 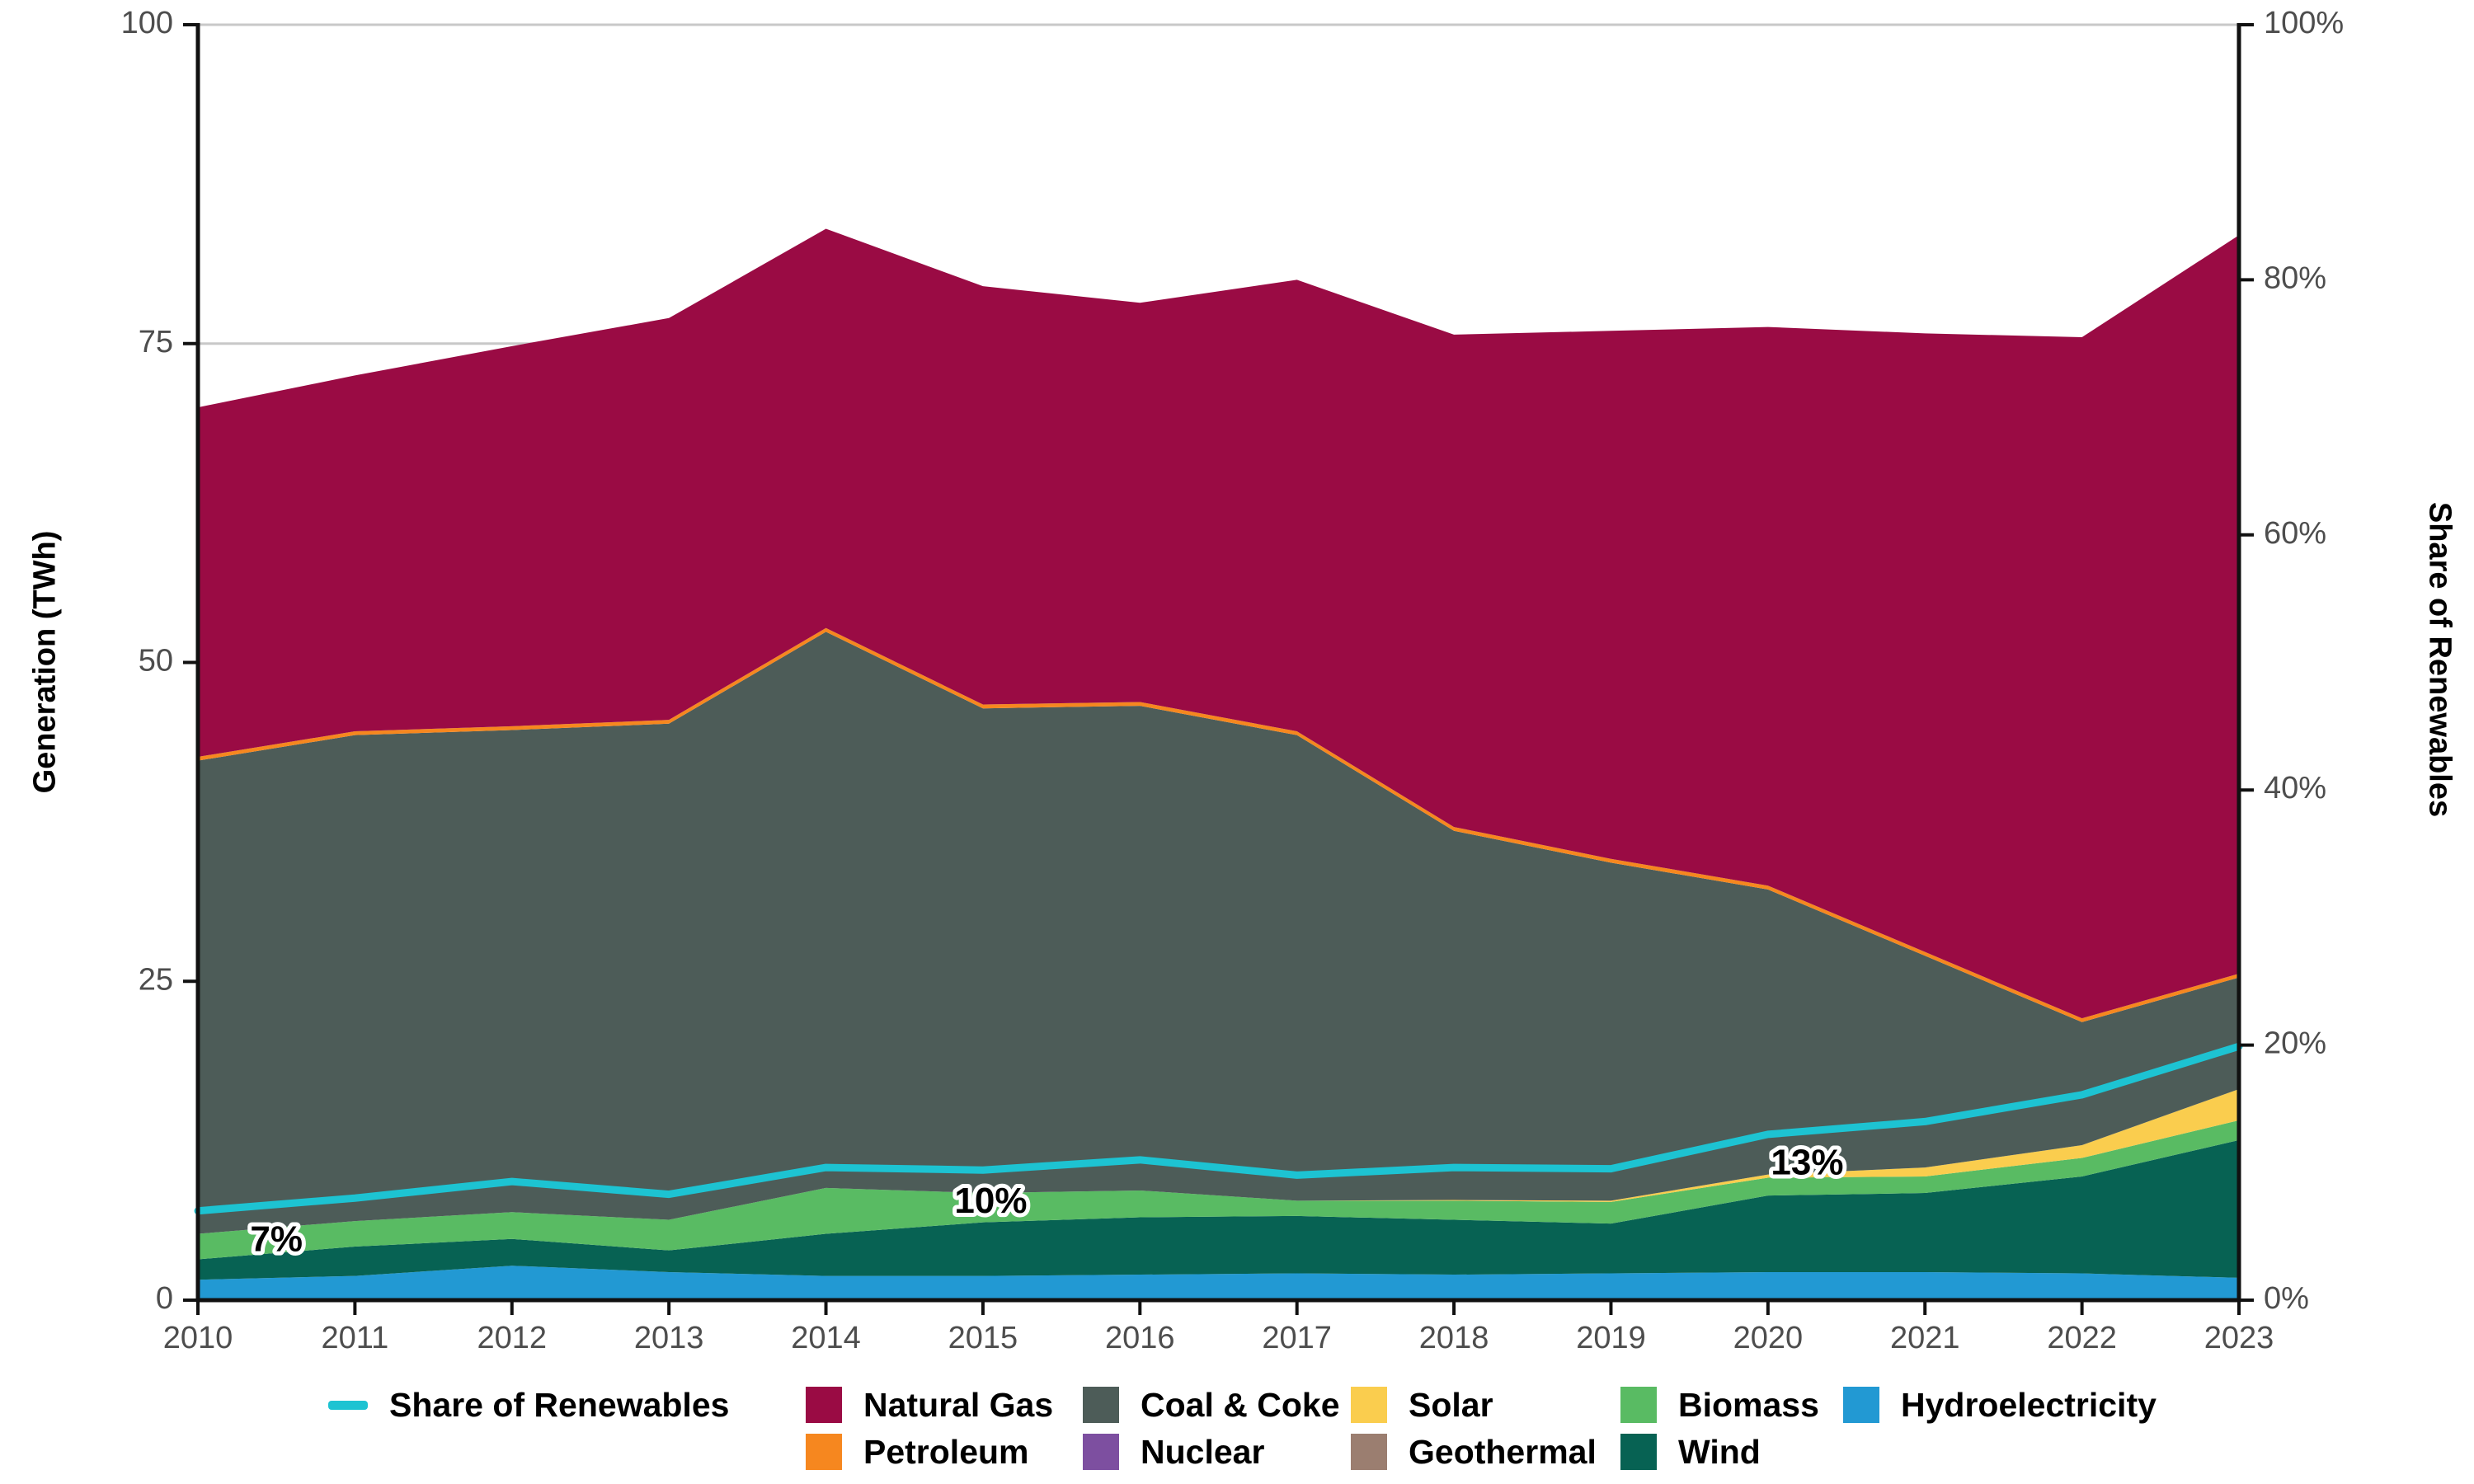 I want to click on annotation-label: 10%, so click(x=990, y=1201).